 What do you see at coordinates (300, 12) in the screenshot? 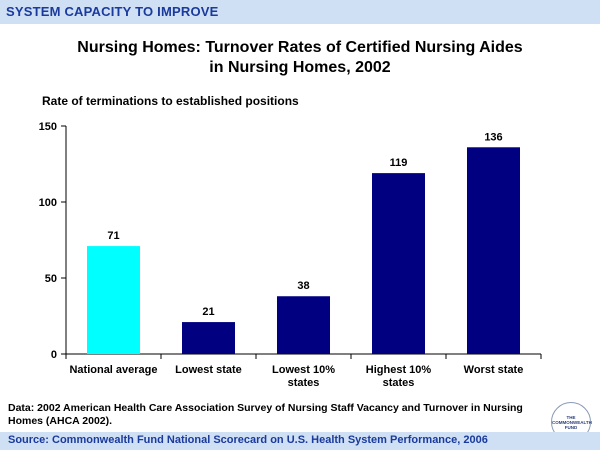
I see `header-band: SYSTEM CAPACITY TO IMPROVE` at bounding box center [300, 12].